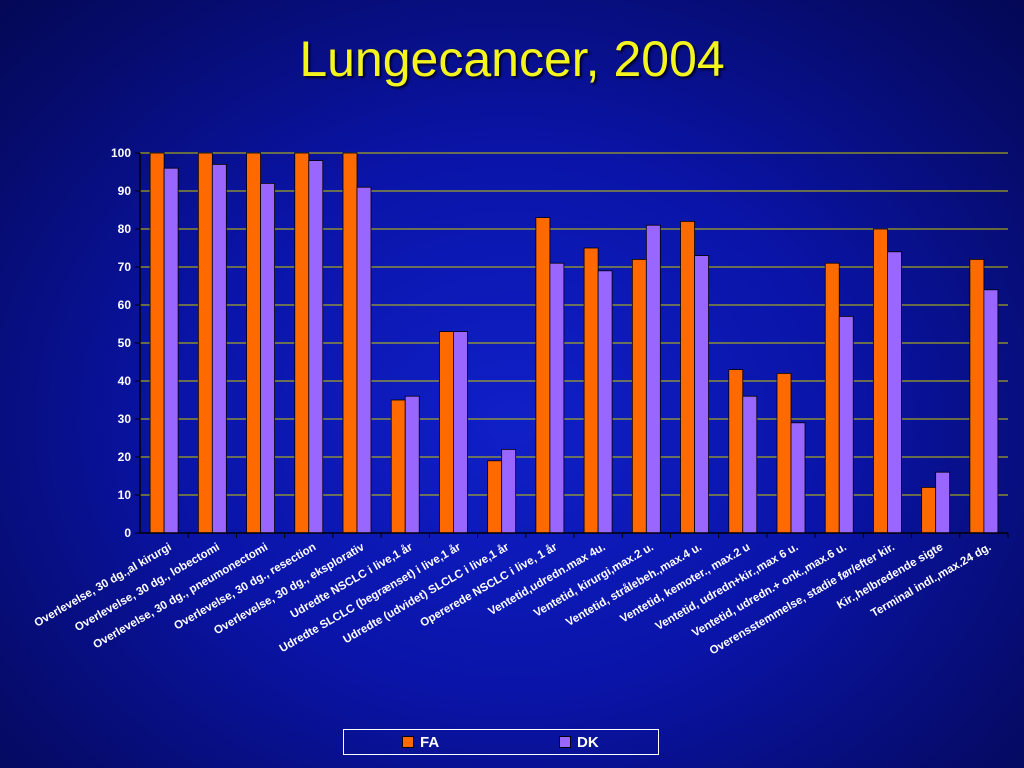  Describe the element at coordinates (121, 153) in the screenshot. I see `y-tick-label: 100` at that location.